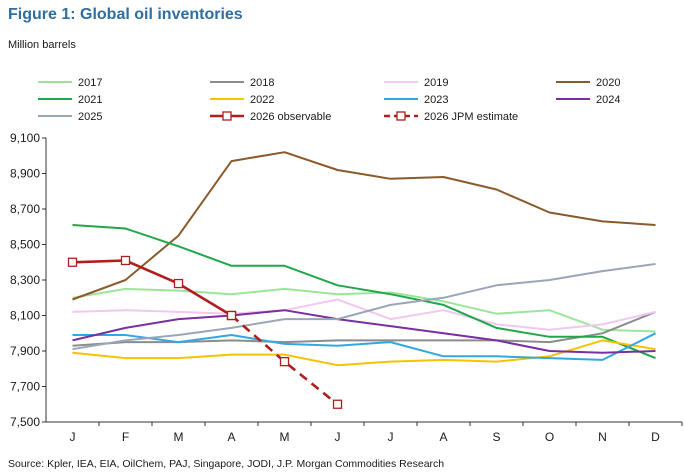 The height and width of the screenshot is (476, 684). Describe the element at coordinates (25, 174) in the screenshot. I see `y-tick-label: 8,900` at that location.